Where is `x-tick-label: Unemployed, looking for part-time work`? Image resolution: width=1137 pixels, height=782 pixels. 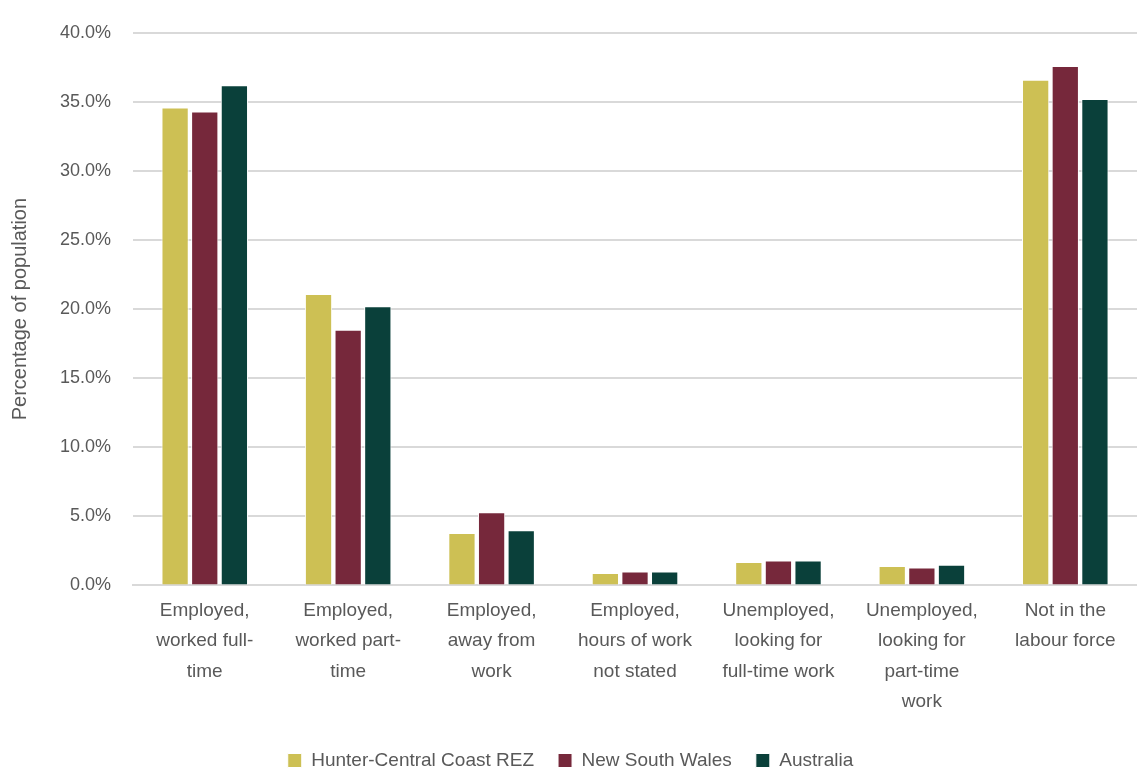
x-tick-label: Unemployed, looking for part-time work is located at coordinates (921, 655).